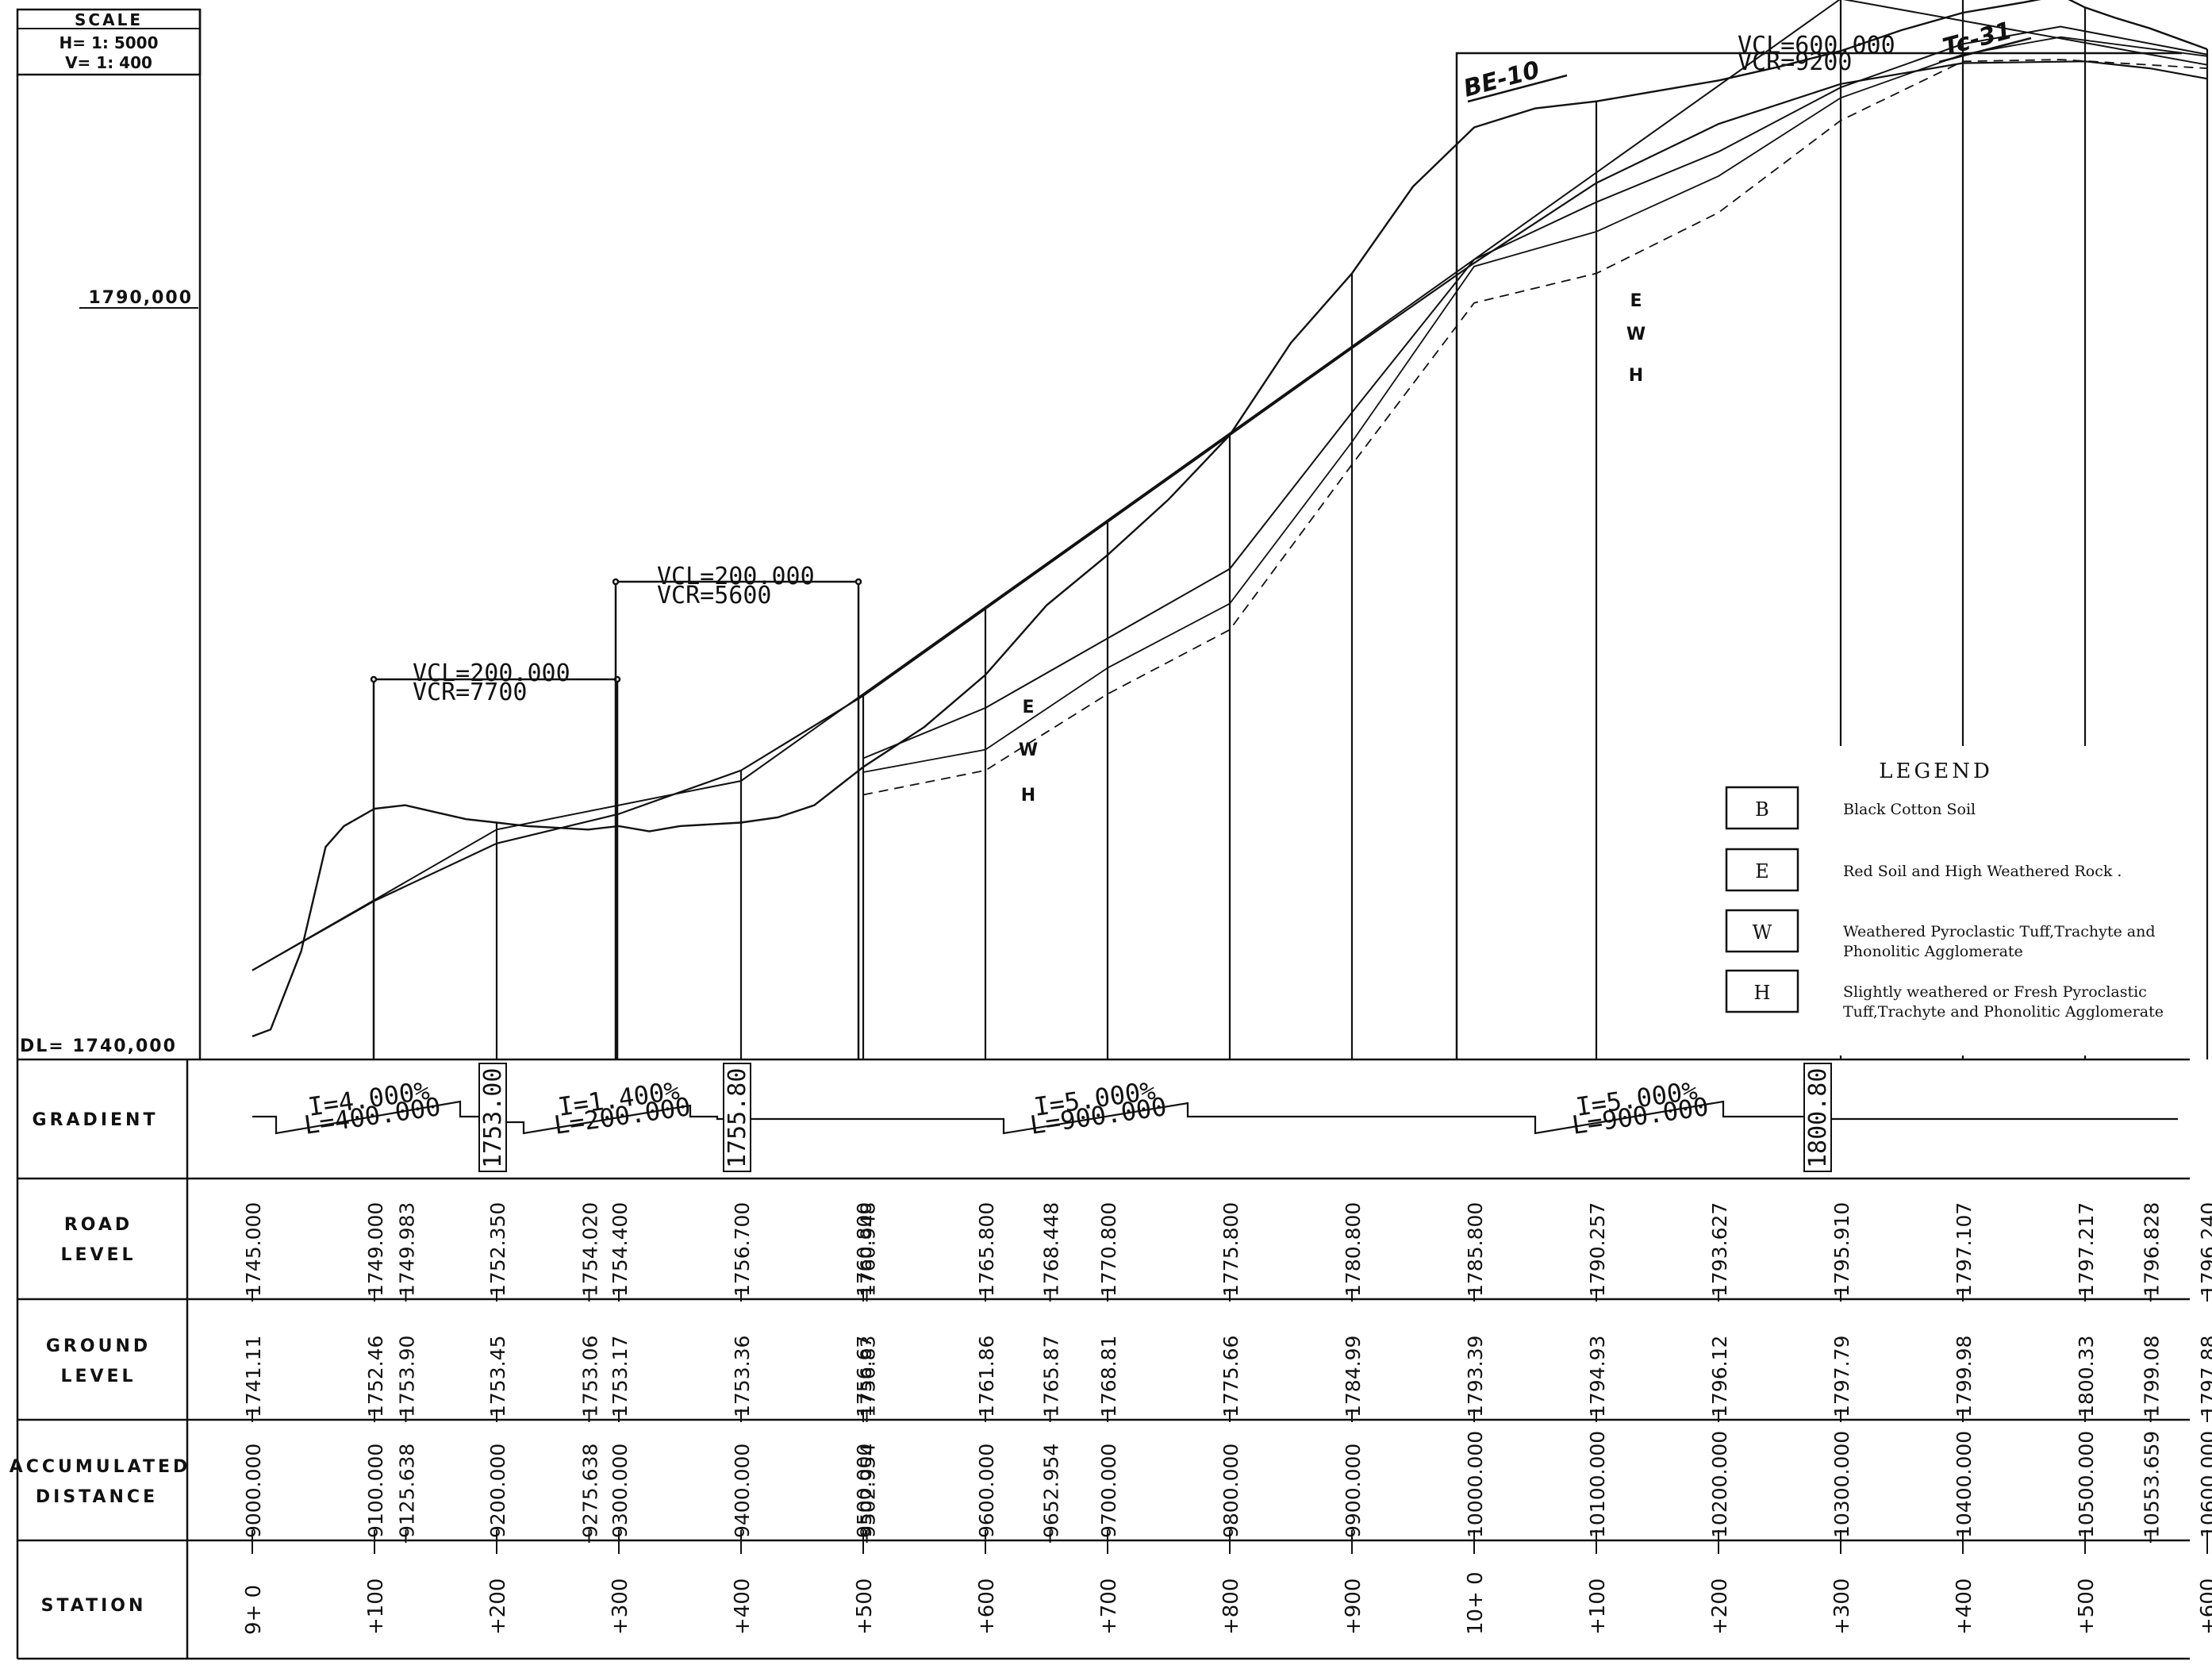 This screenshot has height=1665, width=2212. I want to click on curve-2-vcr: VCR=5600, so click(715, 595).